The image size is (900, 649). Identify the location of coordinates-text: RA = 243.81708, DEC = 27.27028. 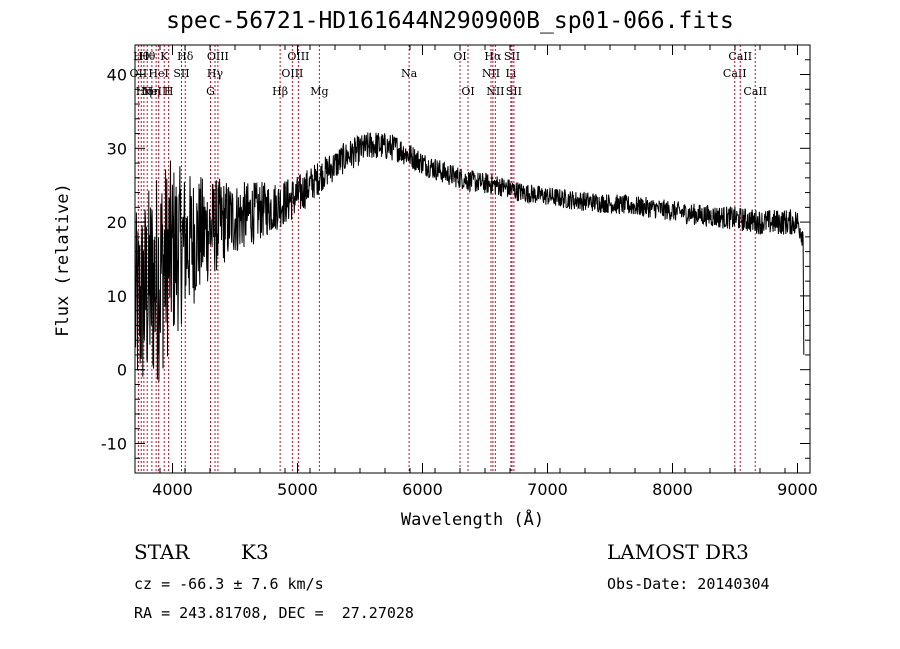
(274, 613).